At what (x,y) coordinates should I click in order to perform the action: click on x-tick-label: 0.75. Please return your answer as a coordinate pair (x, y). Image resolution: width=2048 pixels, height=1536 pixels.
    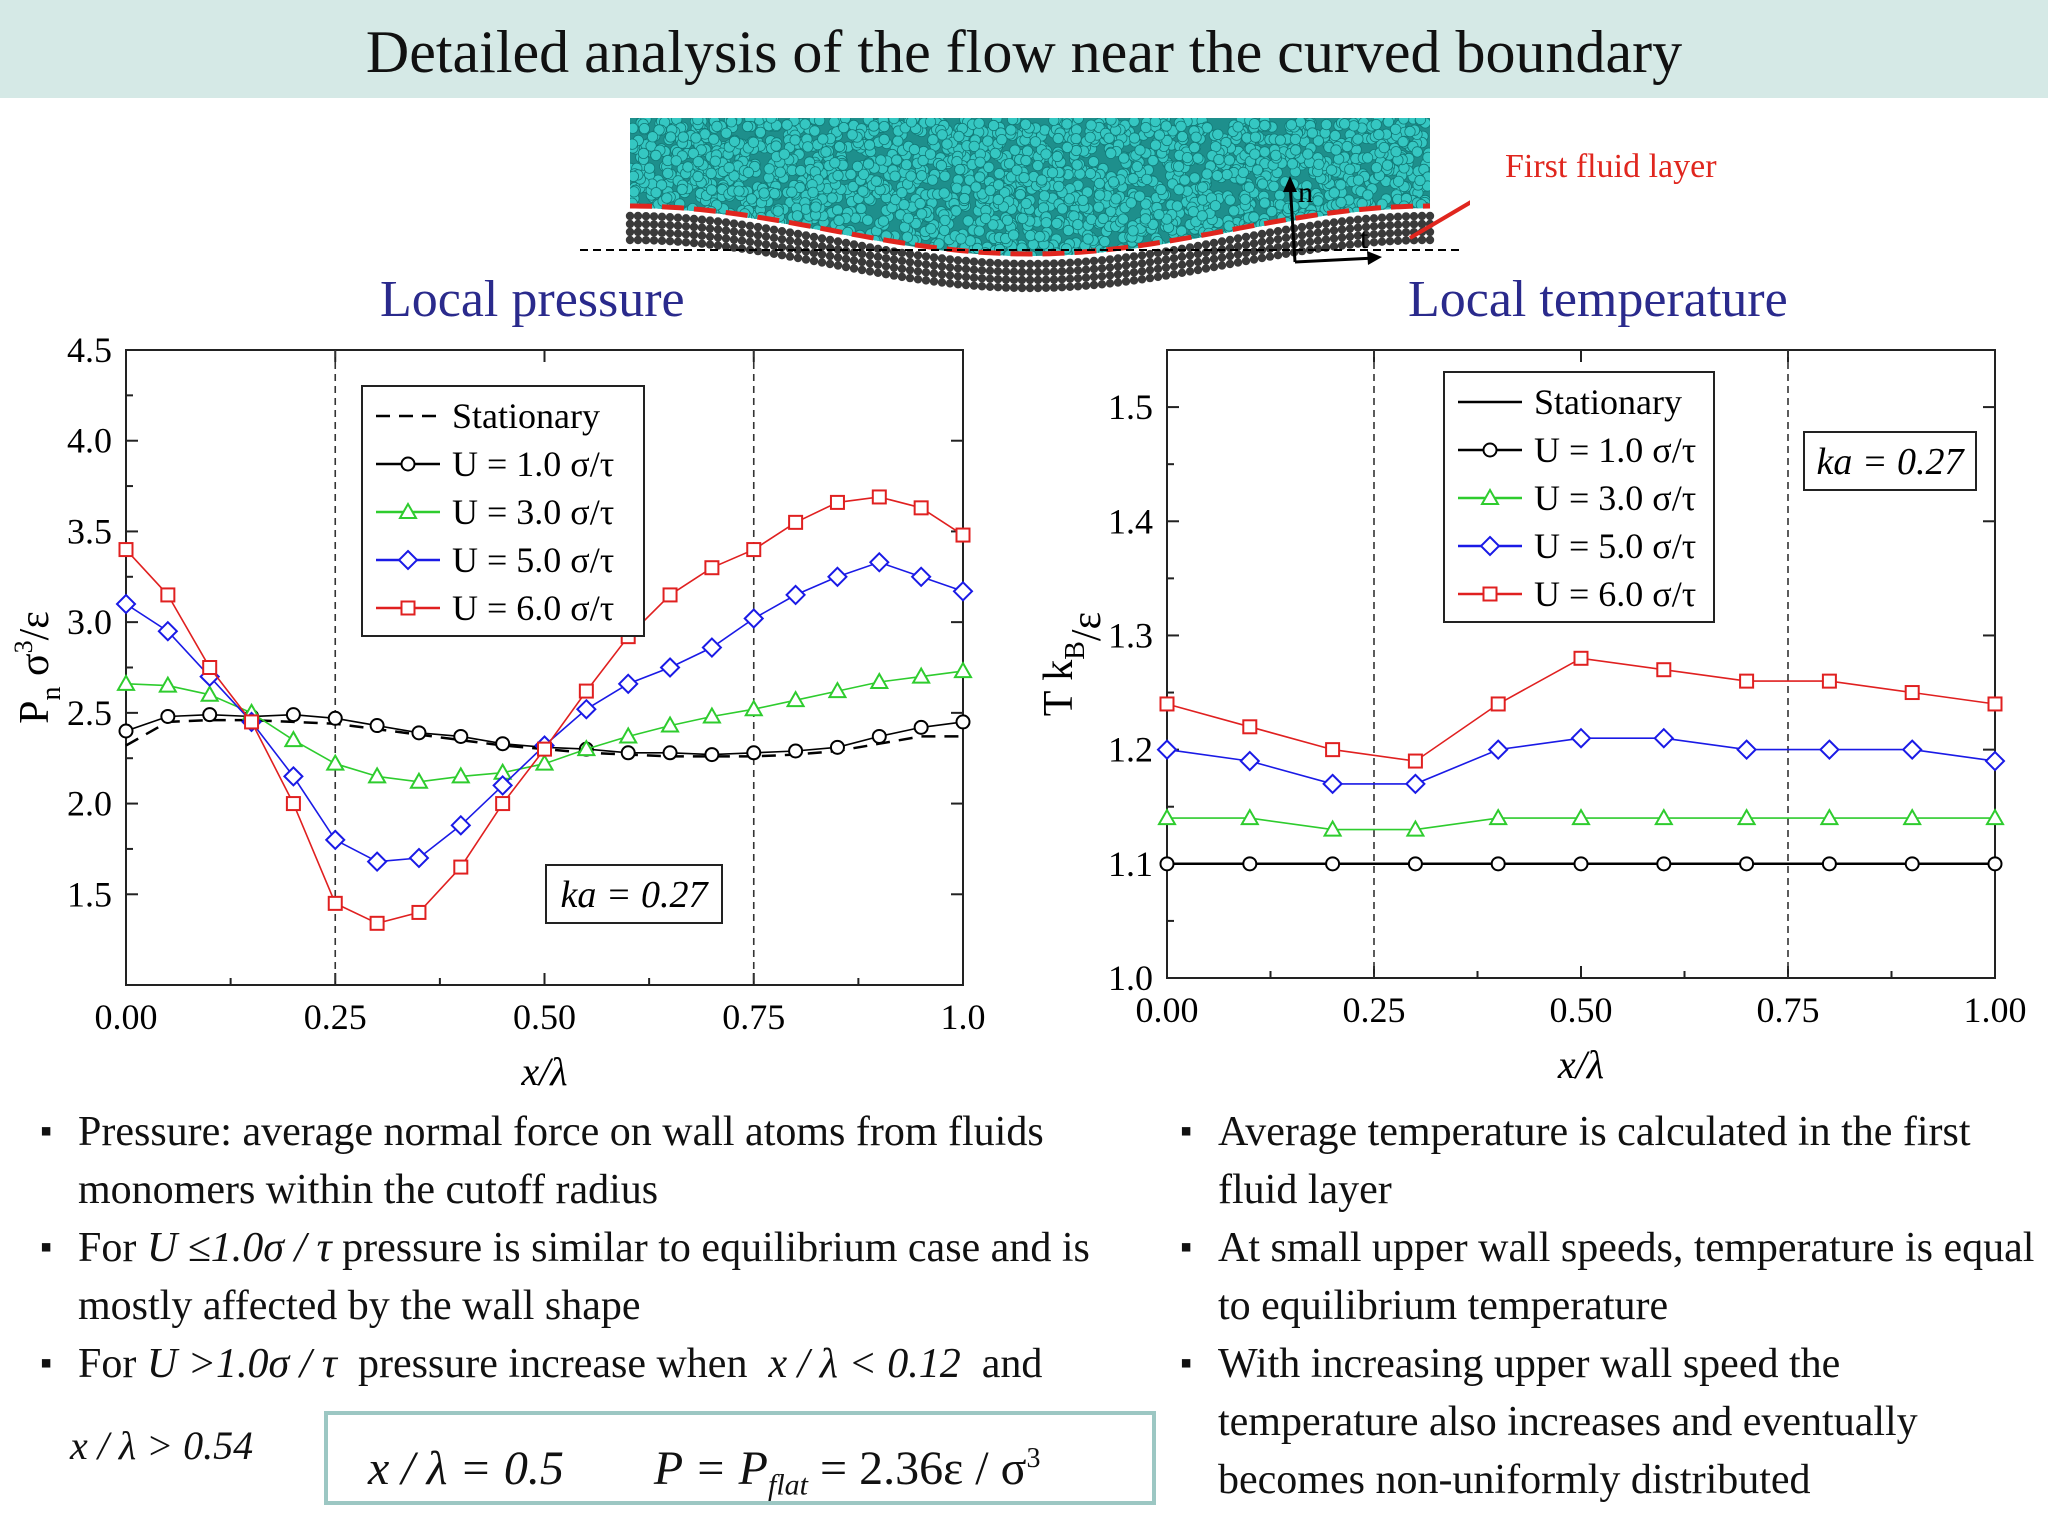
    Looking at the image, I should click on (753, 1017).